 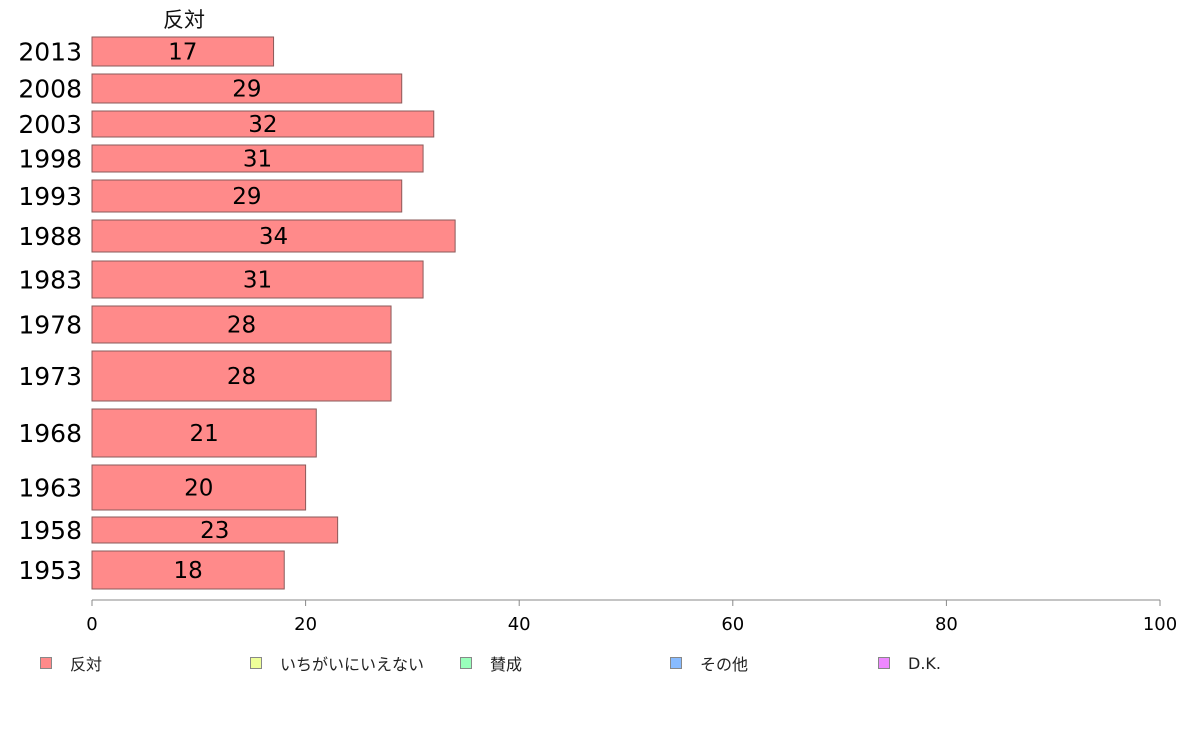 I want to click on y-tick-label: 1958, so click(x=50, y=530).